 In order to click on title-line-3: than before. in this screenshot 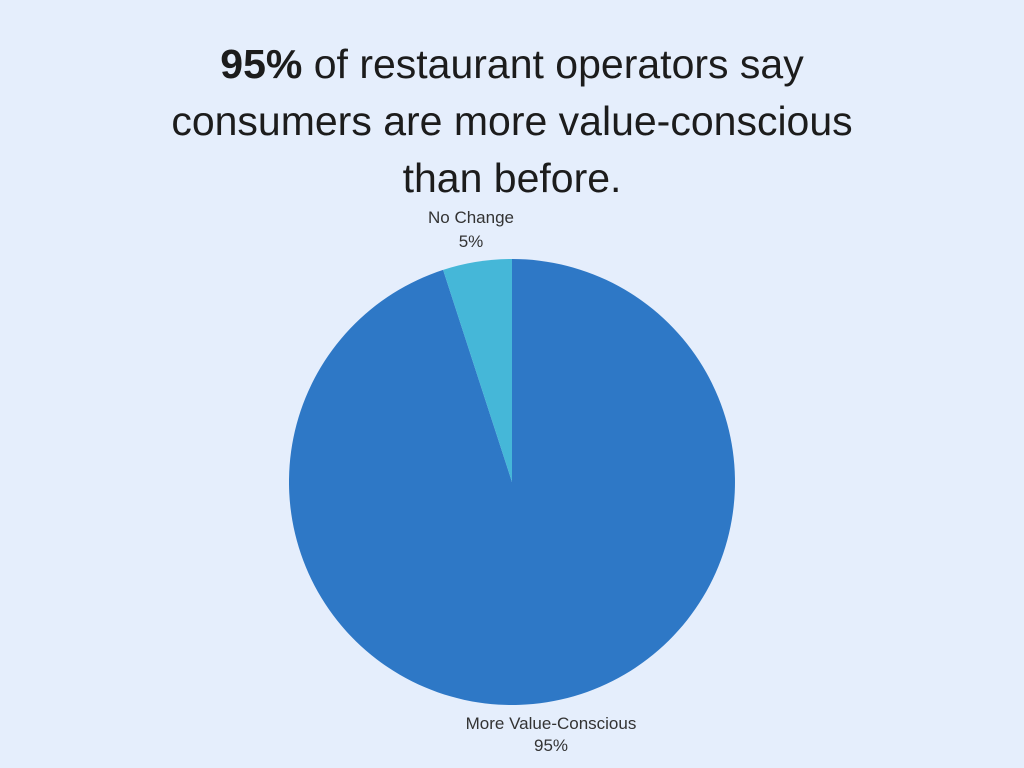, I will do `click(512, 178)`.